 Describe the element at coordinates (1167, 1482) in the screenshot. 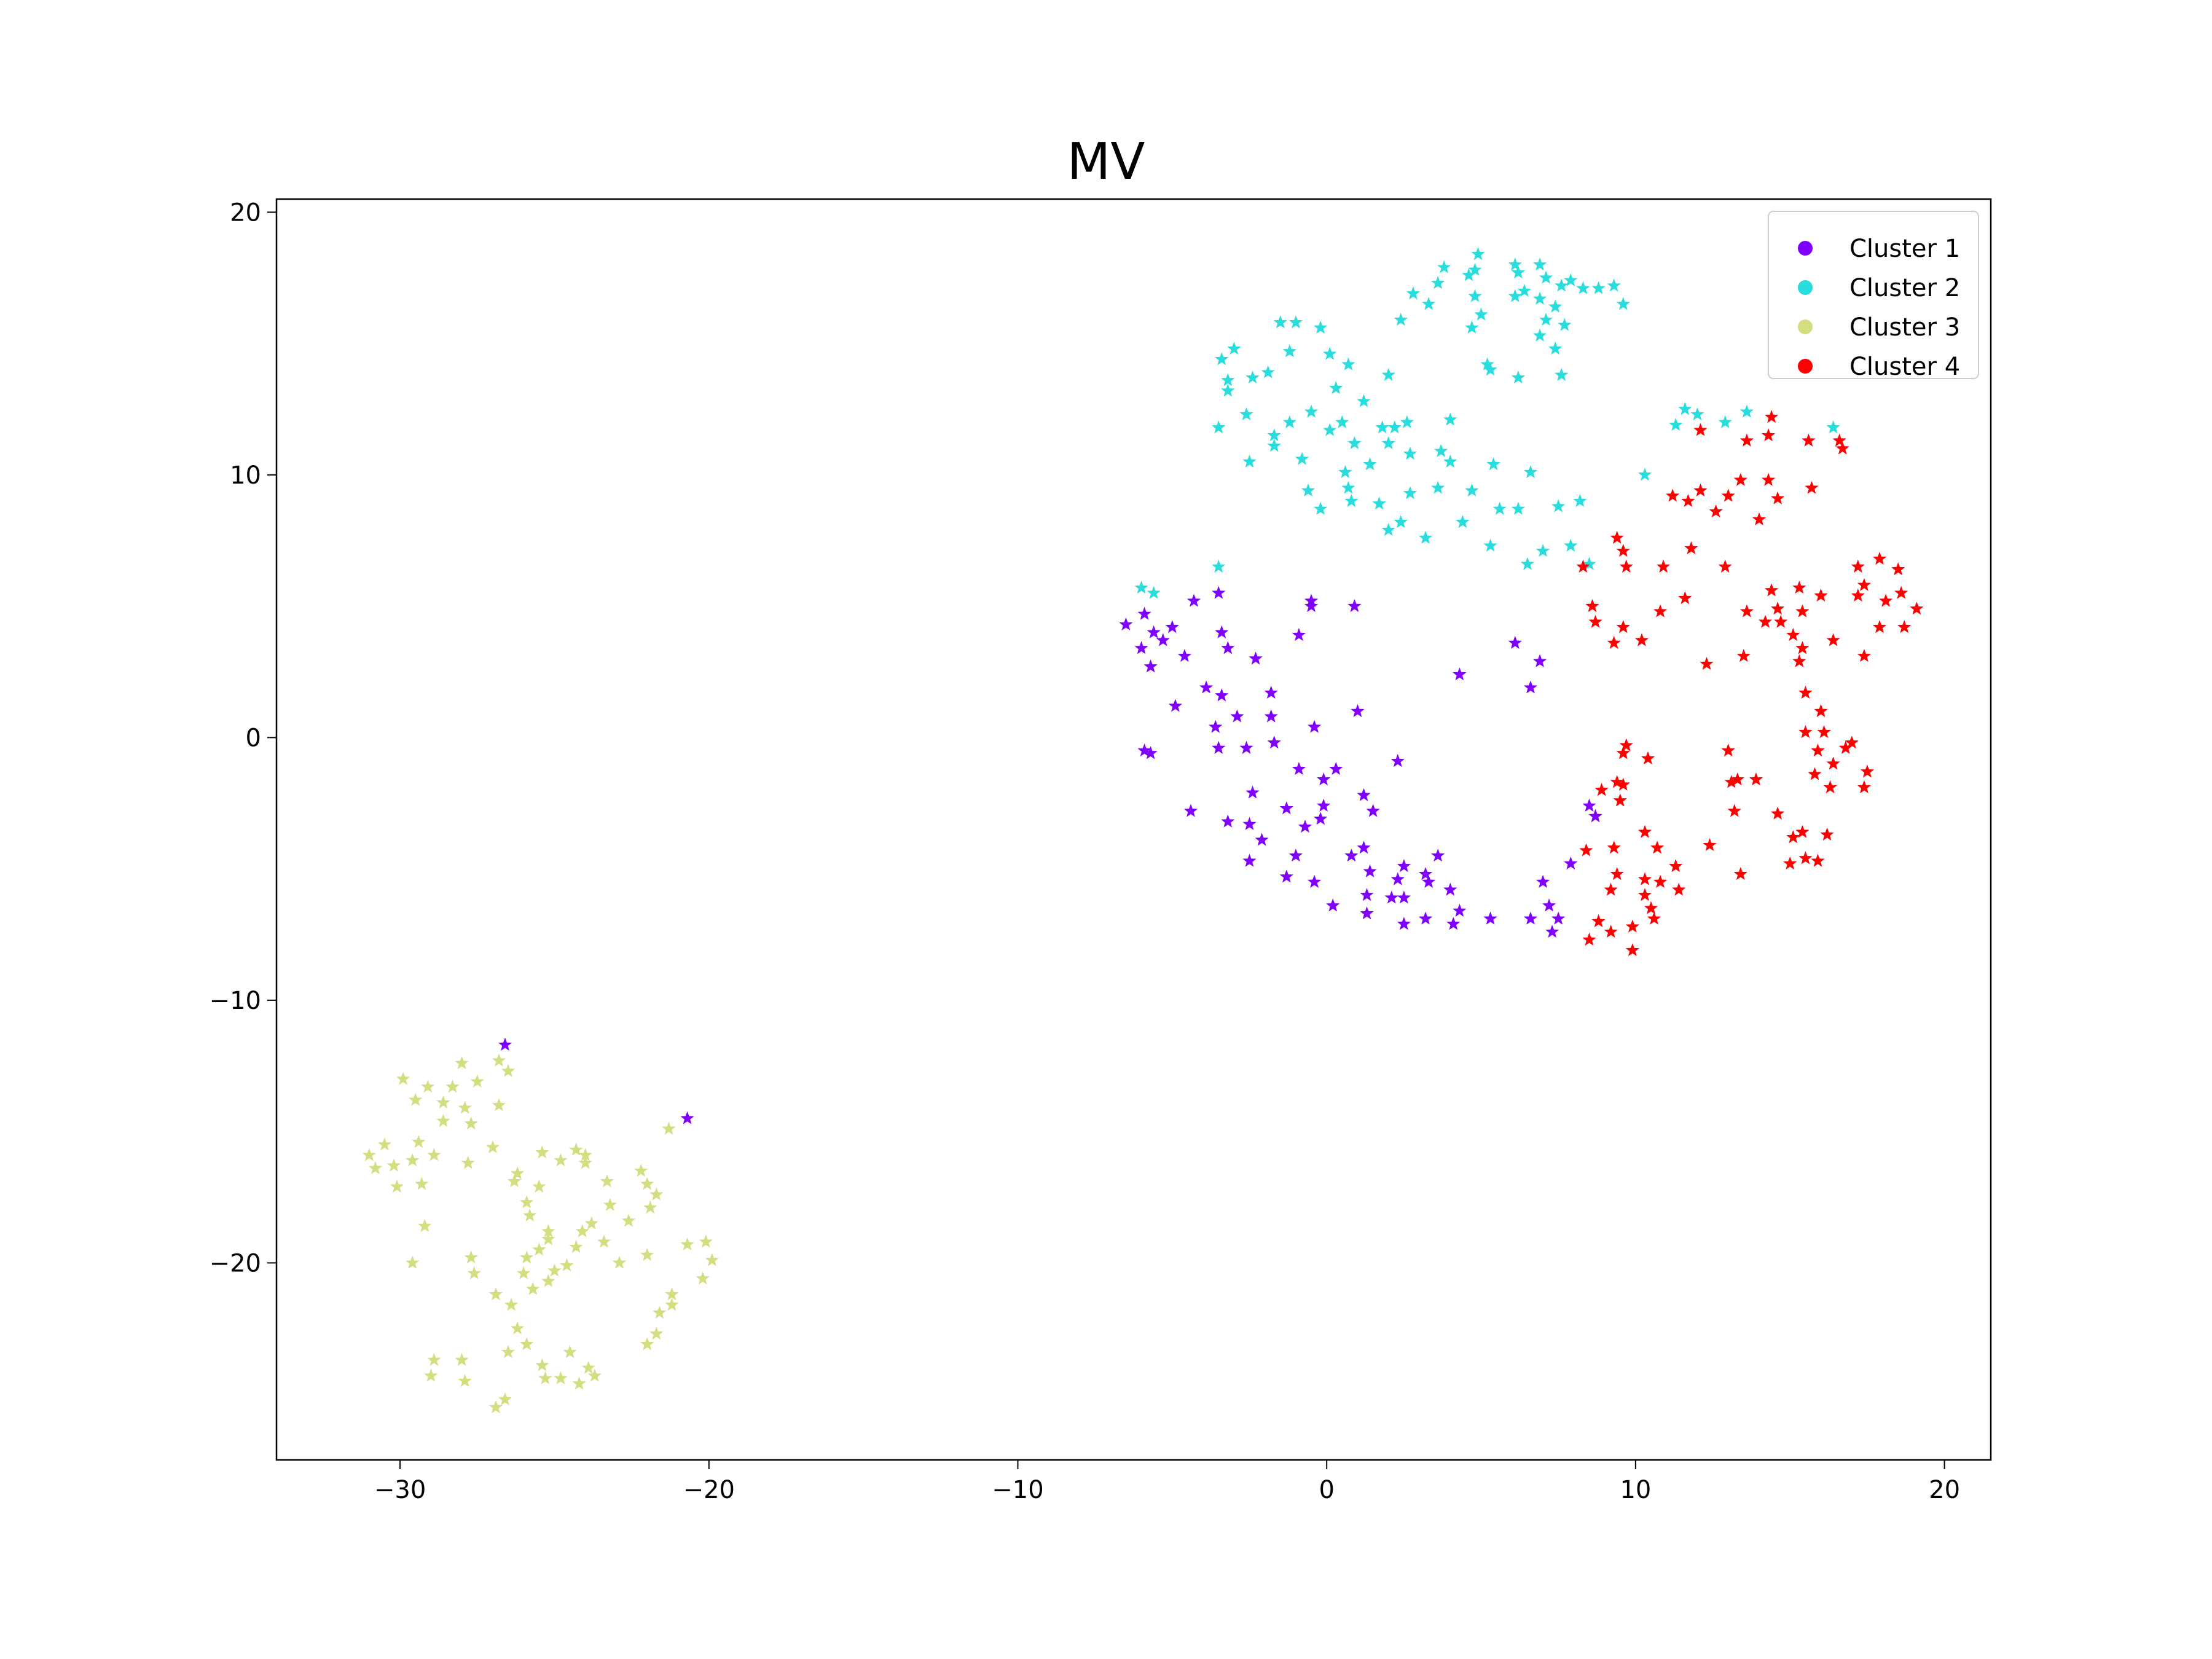

I see `x-axis: −30 −20 −10 0 10 20` at that location.